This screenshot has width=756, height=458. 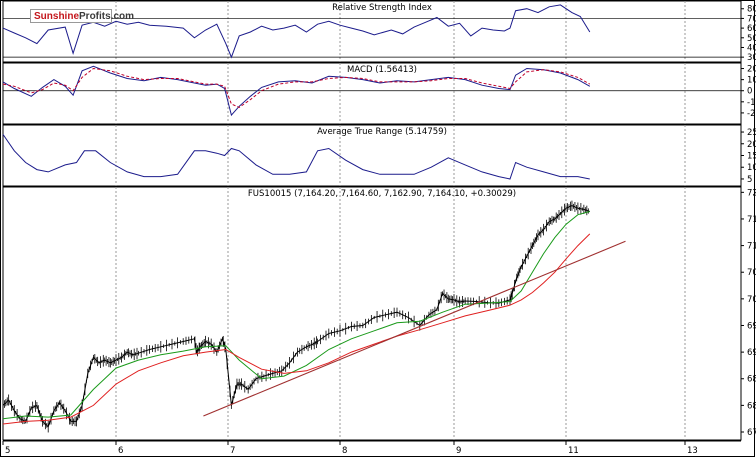 What do you see at coordinates (751, 406) in the screenshot?
I see `y-tick-label: 6800` at bounding box center [751, 406].